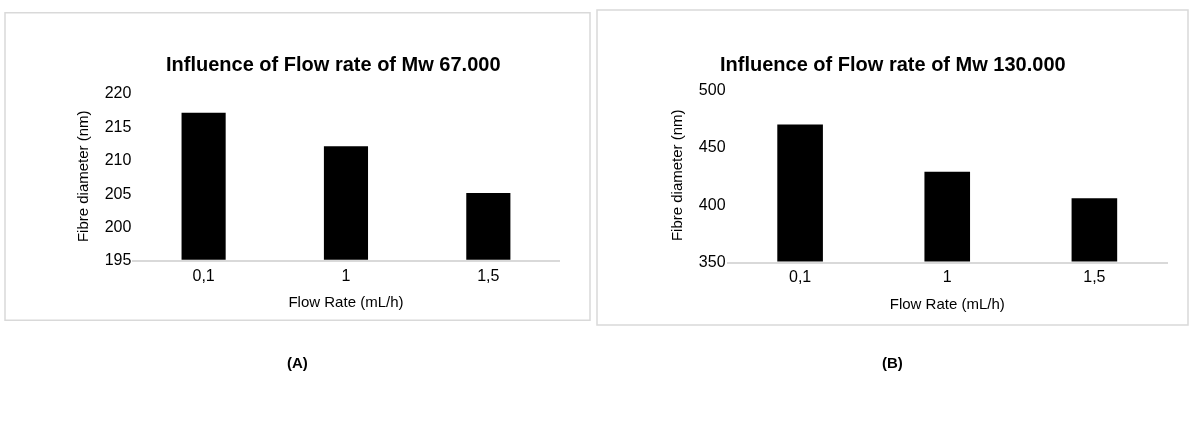  Describe the element at coordinates (892, 362) in the screenshot. I see `text: (B)` at that location.